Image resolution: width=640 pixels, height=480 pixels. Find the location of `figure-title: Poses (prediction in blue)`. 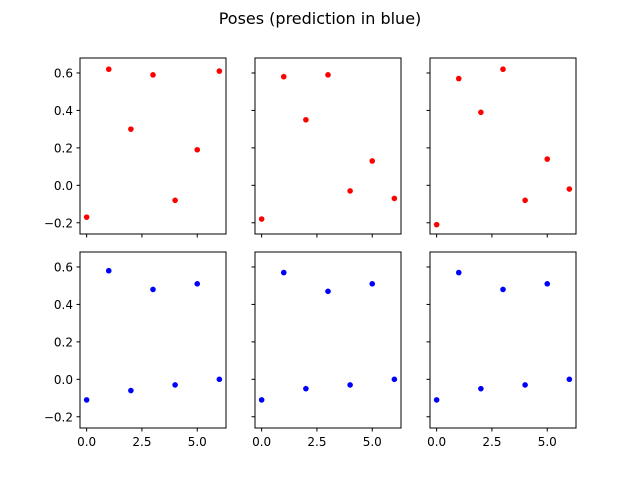

figure-title: Poses (prediction in blue) is located at coordinates (320, 18).